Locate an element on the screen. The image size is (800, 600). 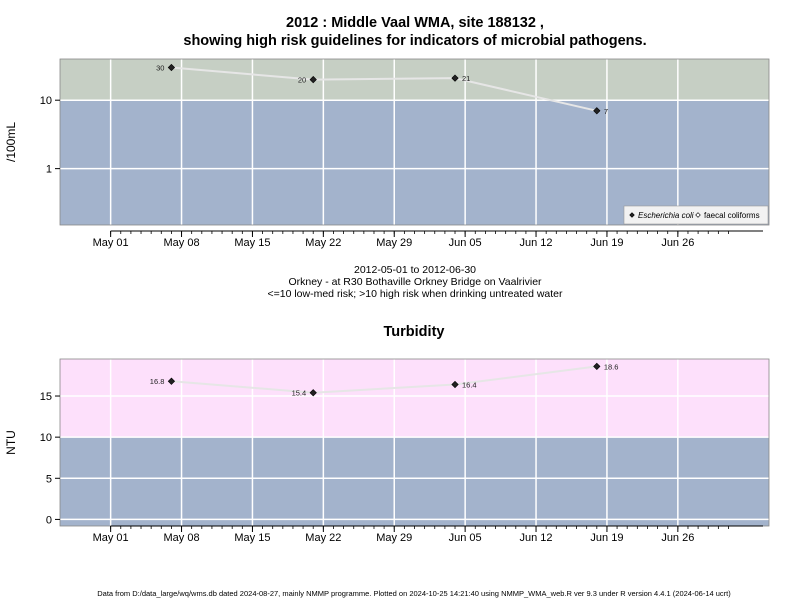
y-axis-label: NTU is located at coordinates (11, 442).